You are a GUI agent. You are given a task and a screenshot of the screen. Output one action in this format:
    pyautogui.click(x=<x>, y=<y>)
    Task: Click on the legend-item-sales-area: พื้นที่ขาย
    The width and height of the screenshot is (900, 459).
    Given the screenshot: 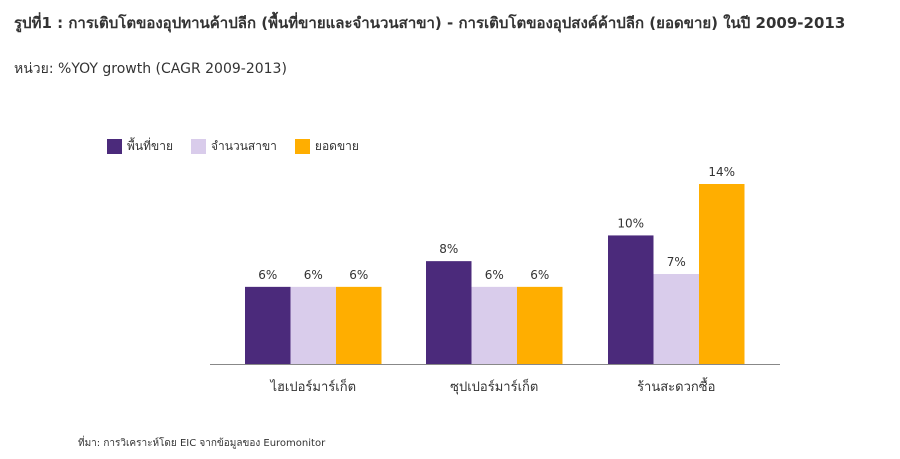 What is the action you would take?
    pyautogui.click(x=140, y=146)
    